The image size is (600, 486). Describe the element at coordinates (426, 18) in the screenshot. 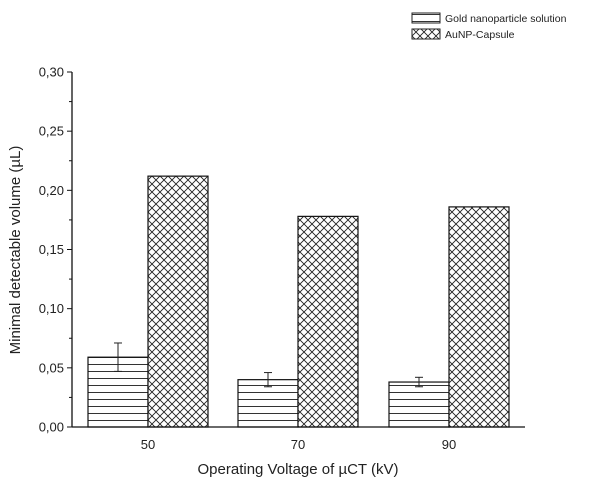

I see `legend-swatch-gold` at that location.